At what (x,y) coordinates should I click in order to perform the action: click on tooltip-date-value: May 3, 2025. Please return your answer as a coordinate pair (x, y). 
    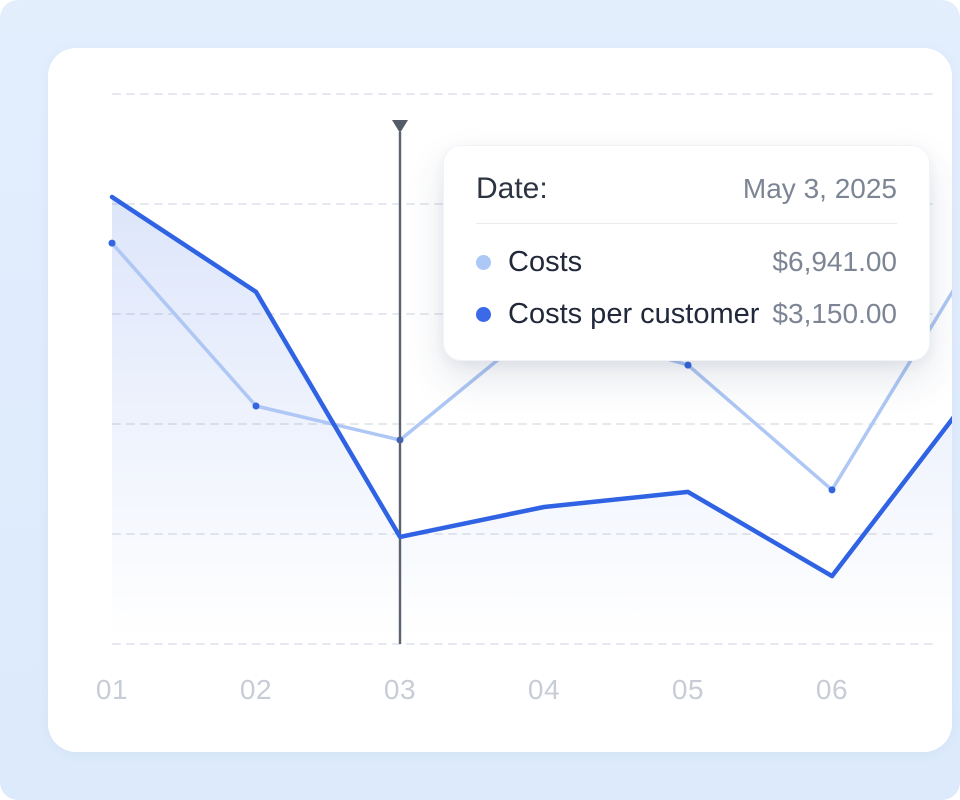
    Looking at the image, I should click on (819, 188).